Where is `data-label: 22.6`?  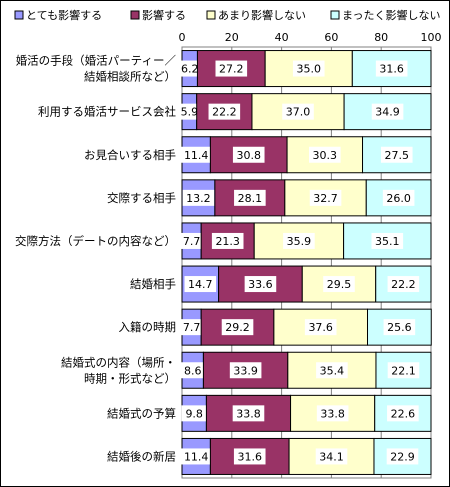 data-label: 22.6 is located at coordinates (403, 413).